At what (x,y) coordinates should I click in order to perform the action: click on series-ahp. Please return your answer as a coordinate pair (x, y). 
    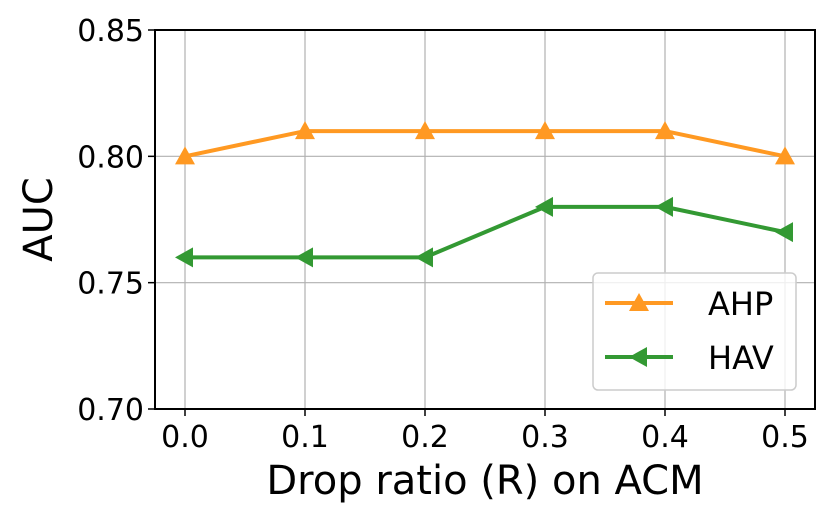
    Looking at the image, I should click on (485, 143).